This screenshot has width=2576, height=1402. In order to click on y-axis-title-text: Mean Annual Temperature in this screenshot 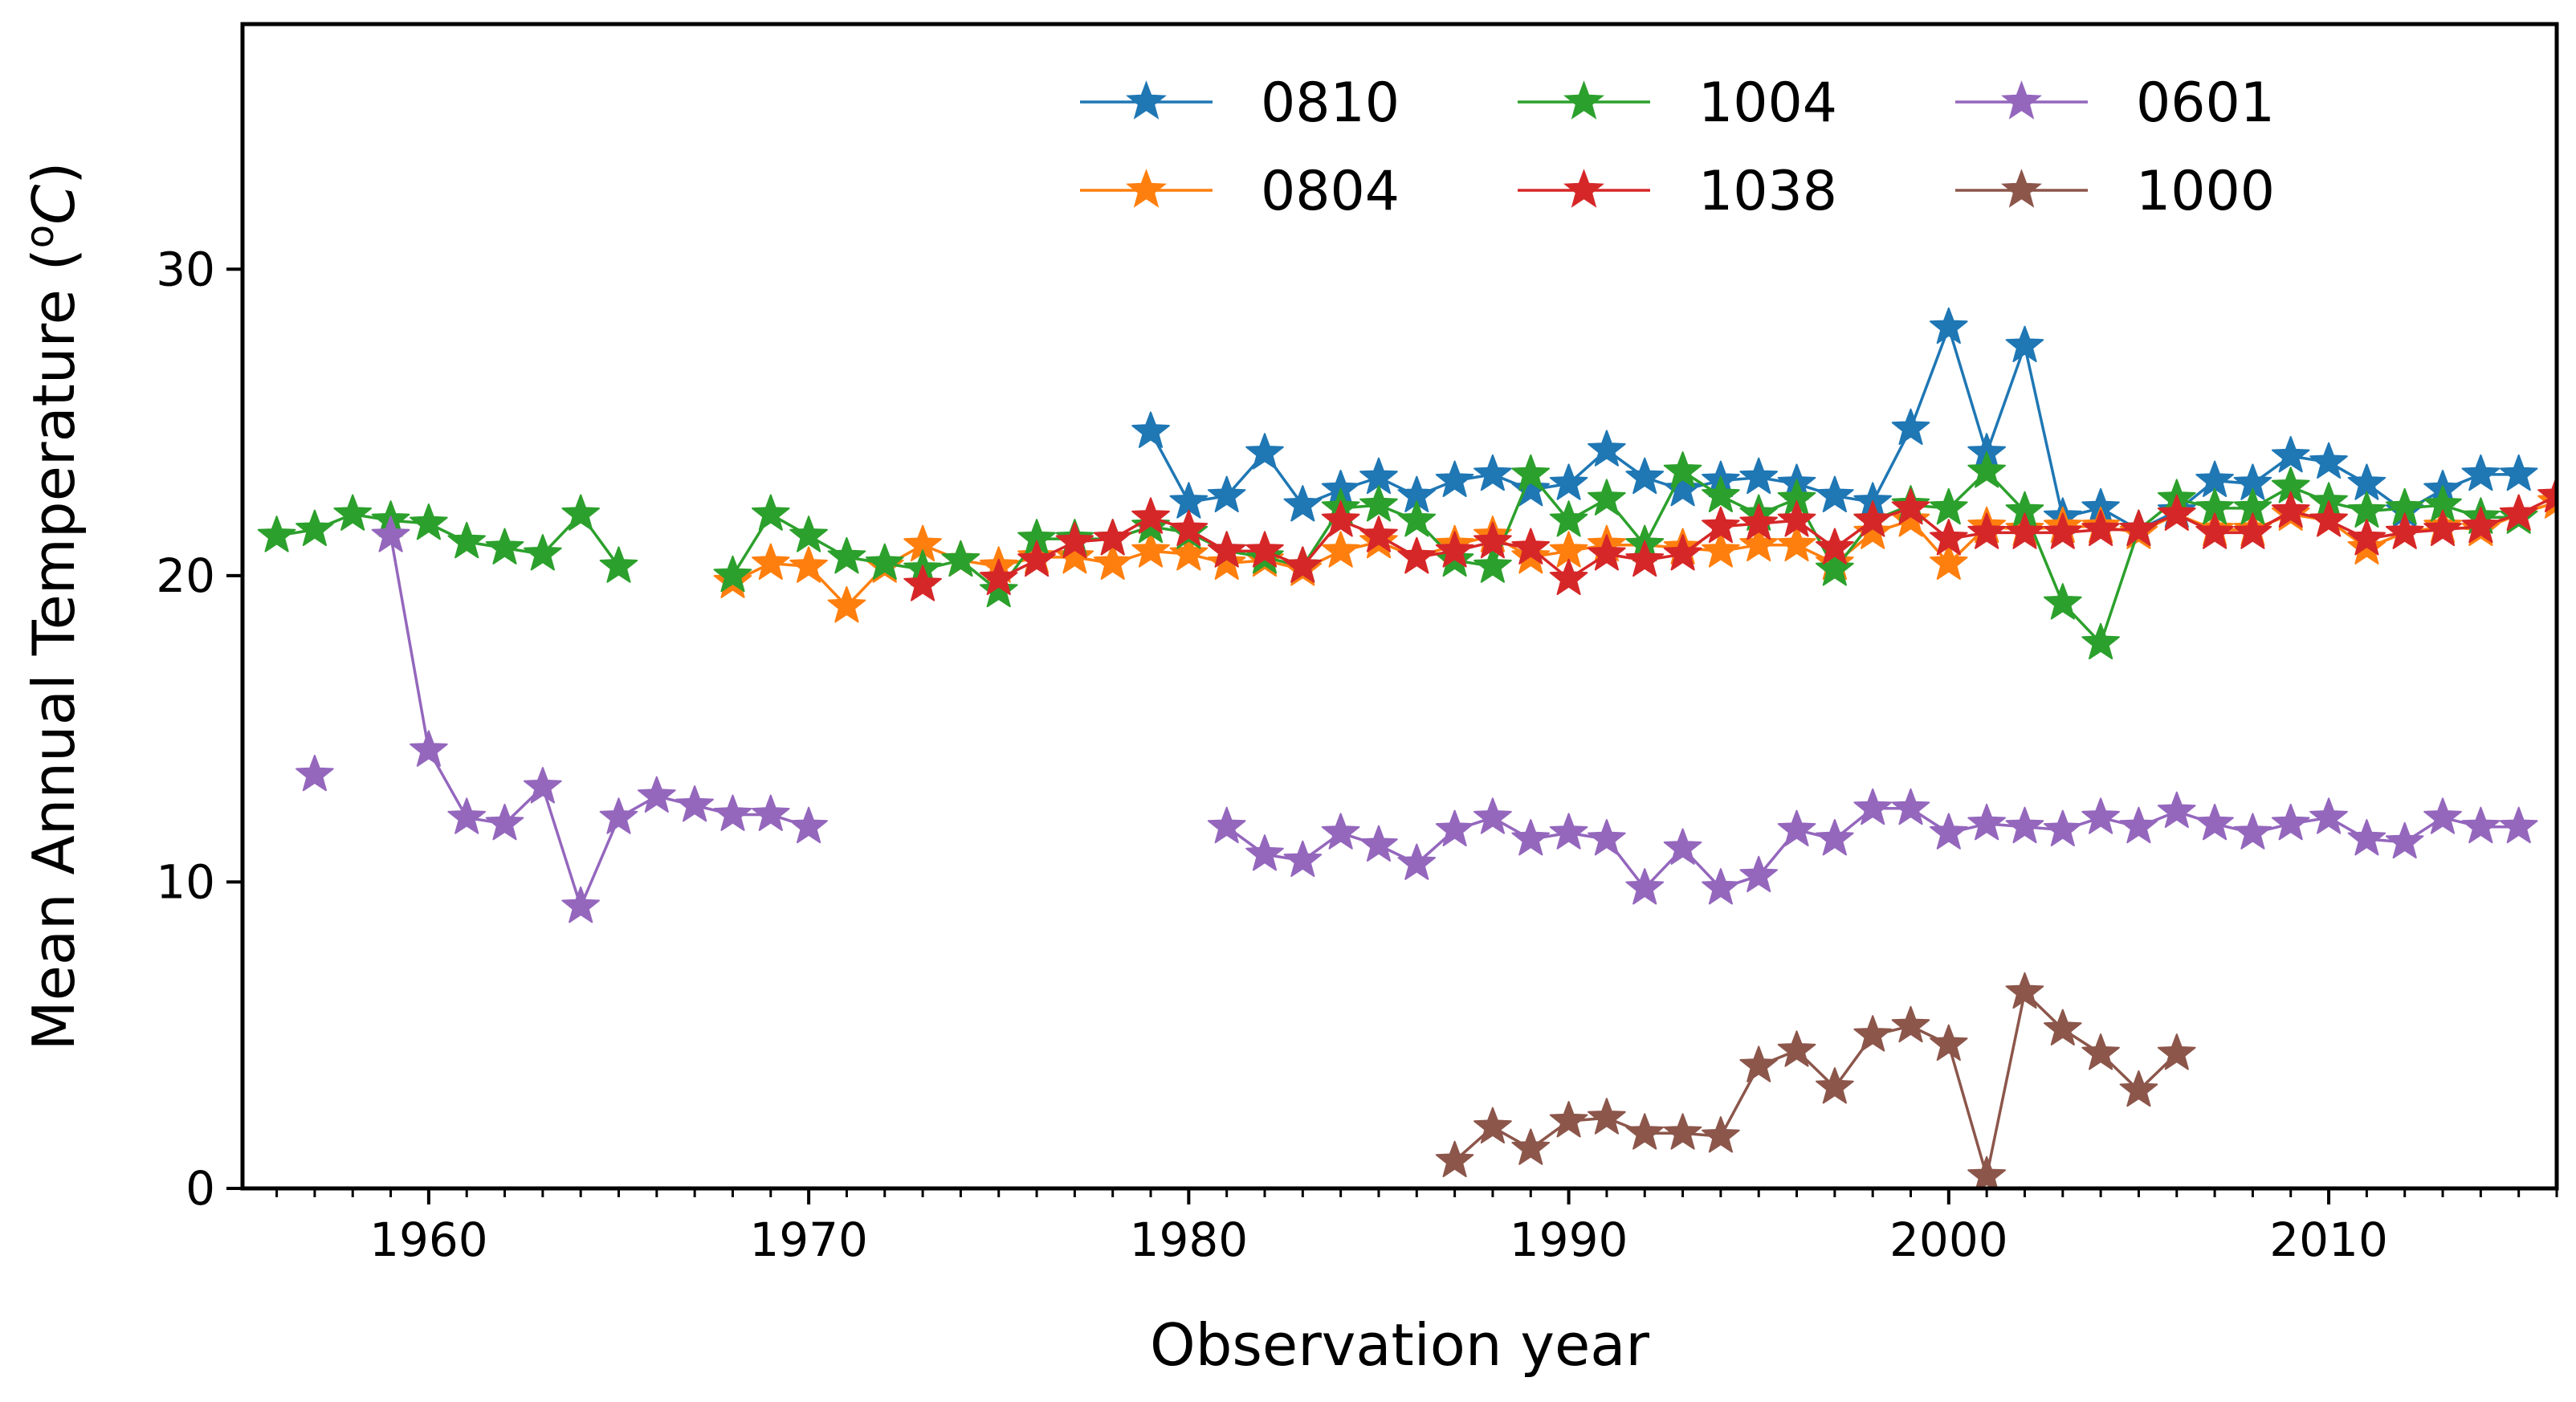, I will do `click(54, 669)`.